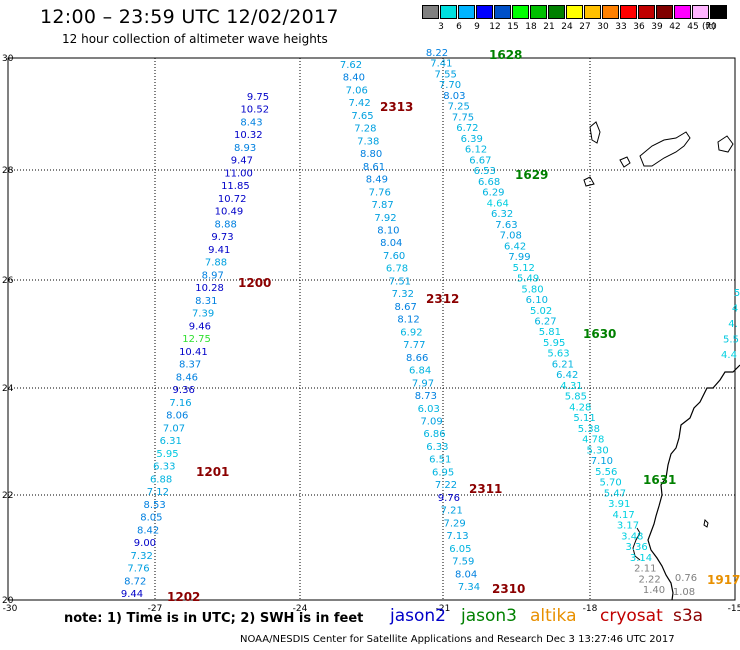  What do you see at coordinates (258, 97) in the screenshot?
I see `wave-height-value: 9.75` at bounding box center [258, 97].